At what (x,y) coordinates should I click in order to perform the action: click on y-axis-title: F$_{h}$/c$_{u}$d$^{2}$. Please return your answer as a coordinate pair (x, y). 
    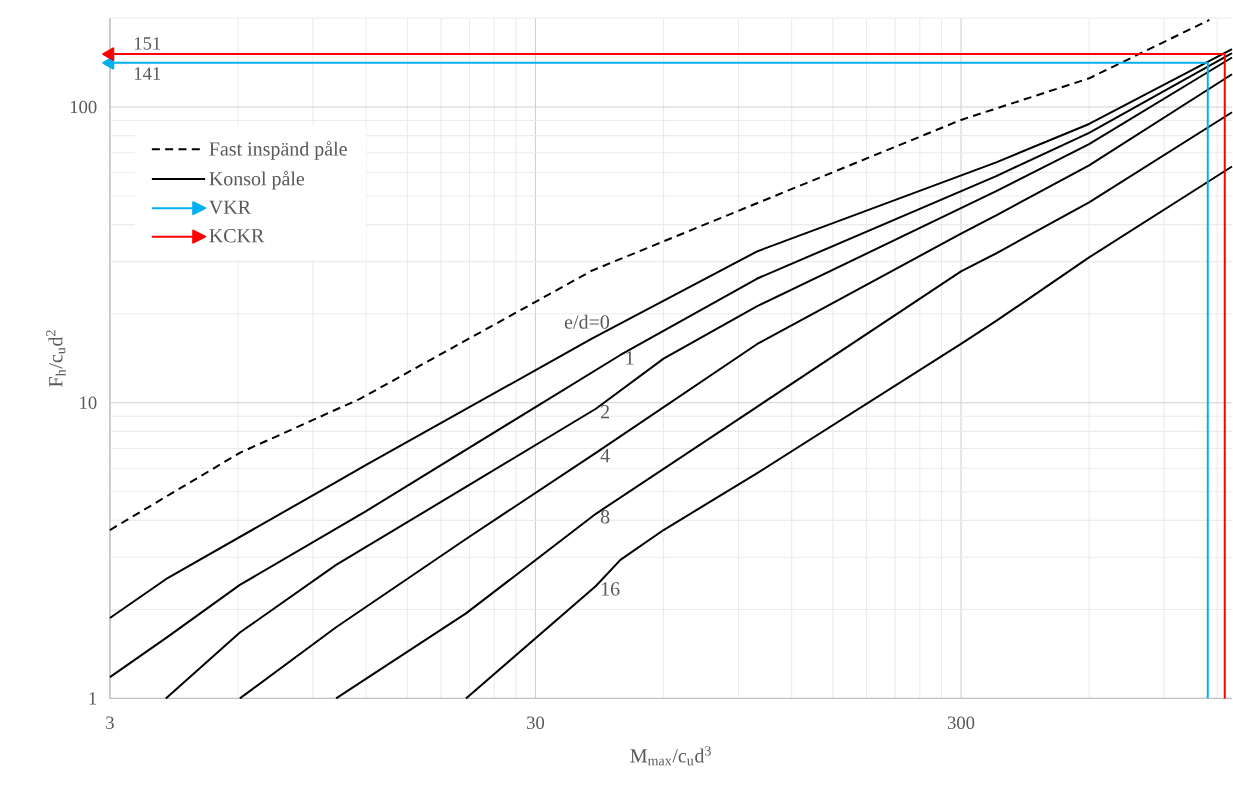
    Looking at the image, I should click on (56, 358).